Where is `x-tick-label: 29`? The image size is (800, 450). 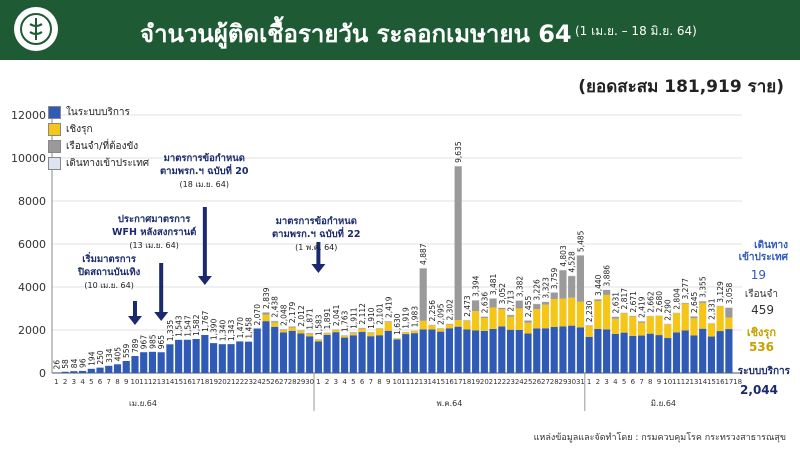 x-tick-label: 29 is located at coordinates (300, 382).